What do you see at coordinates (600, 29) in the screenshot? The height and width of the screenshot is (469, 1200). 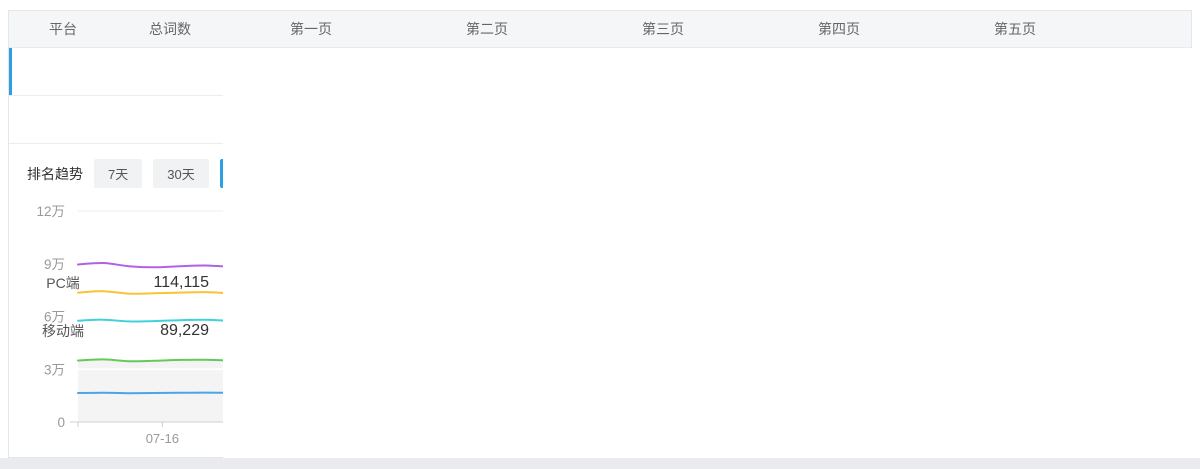 I see `table-header-row: 平台 总词数 第一页 第二页 第三页 第四页 第五页` at bounding box center [600, 29].